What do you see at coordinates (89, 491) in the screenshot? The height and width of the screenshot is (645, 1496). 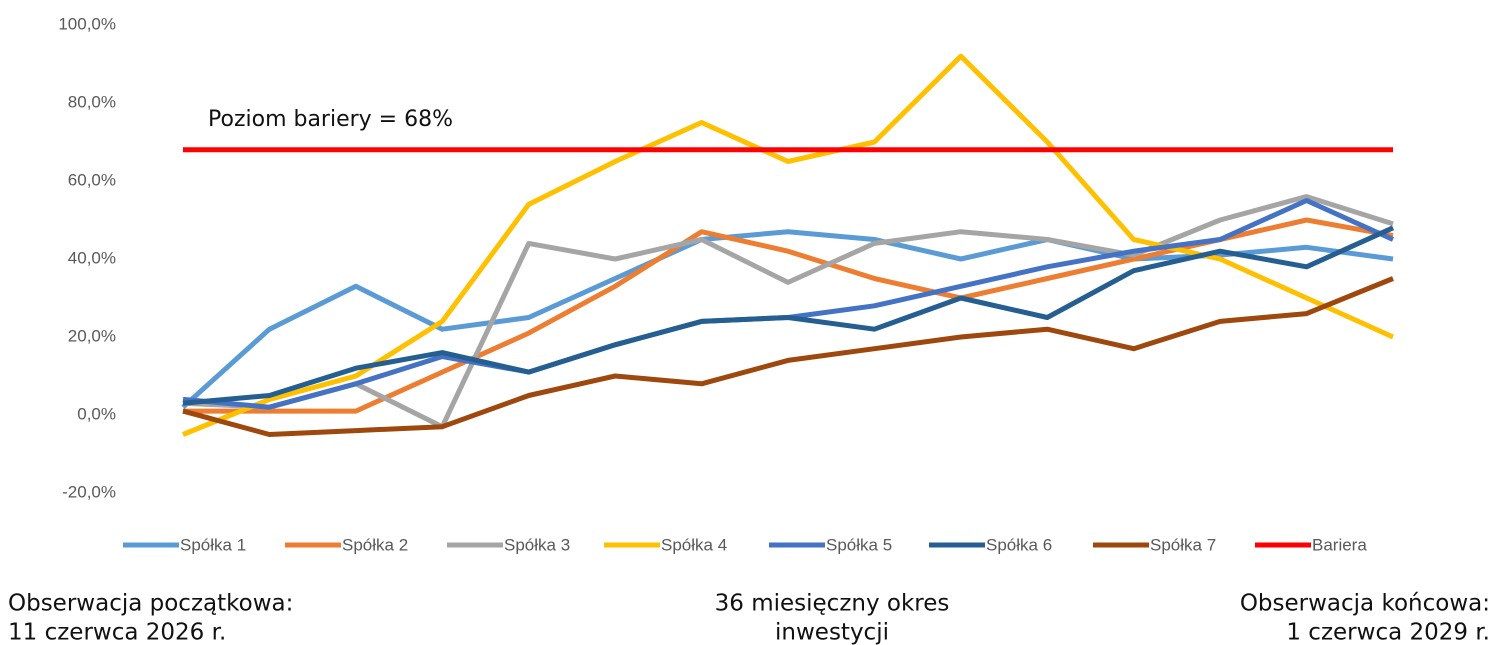 I see `y-tick-label: -20,0%` at bounding box center [89, 491].